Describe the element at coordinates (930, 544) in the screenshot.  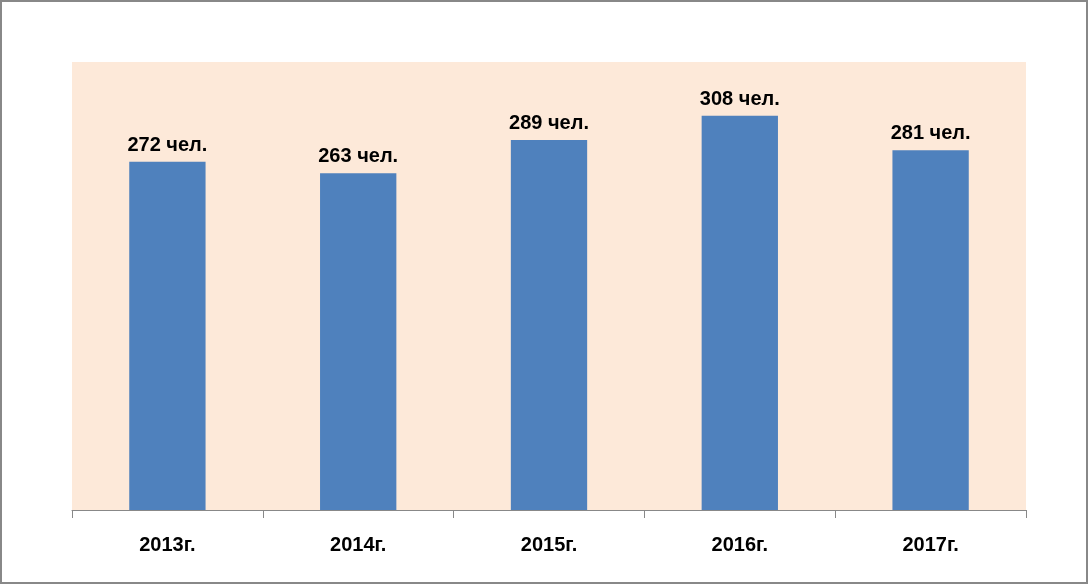
I see `x-tick-label: 2017г.` at that location.